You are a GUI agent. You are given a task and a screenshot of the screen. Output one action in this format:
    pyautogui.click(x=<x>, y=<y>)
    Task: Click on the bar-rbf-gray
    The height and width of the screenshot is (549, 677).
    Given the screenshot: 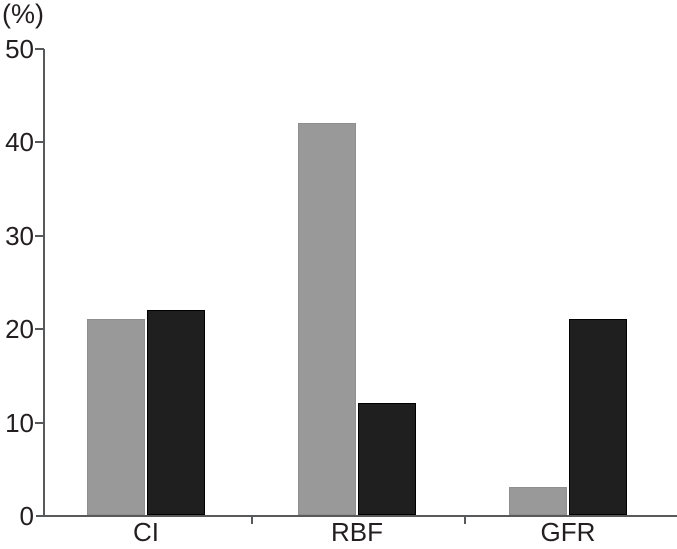 What is the action you would take?
    pyautogui.click(x=327, y=319)
    